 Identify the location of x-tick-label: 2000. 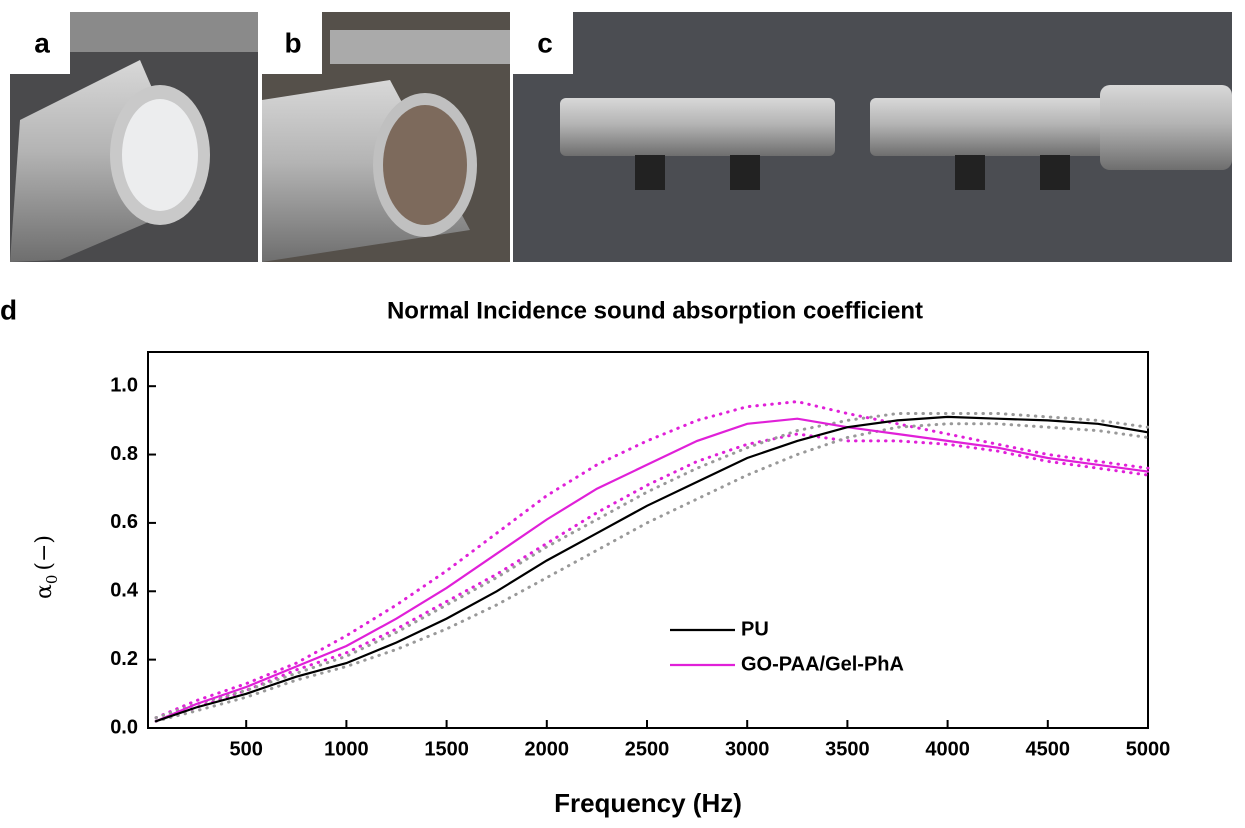
(547, 749).